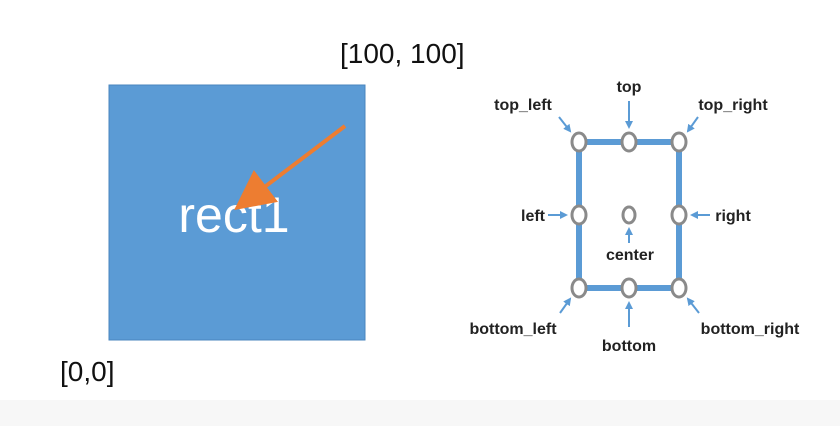 Image resolution: width=840 pixels, height=426 pixels. What do you see at coordinates (692, 124) in the screenshot?
I see `pointer-top-right` at bounding box center [692, 124].